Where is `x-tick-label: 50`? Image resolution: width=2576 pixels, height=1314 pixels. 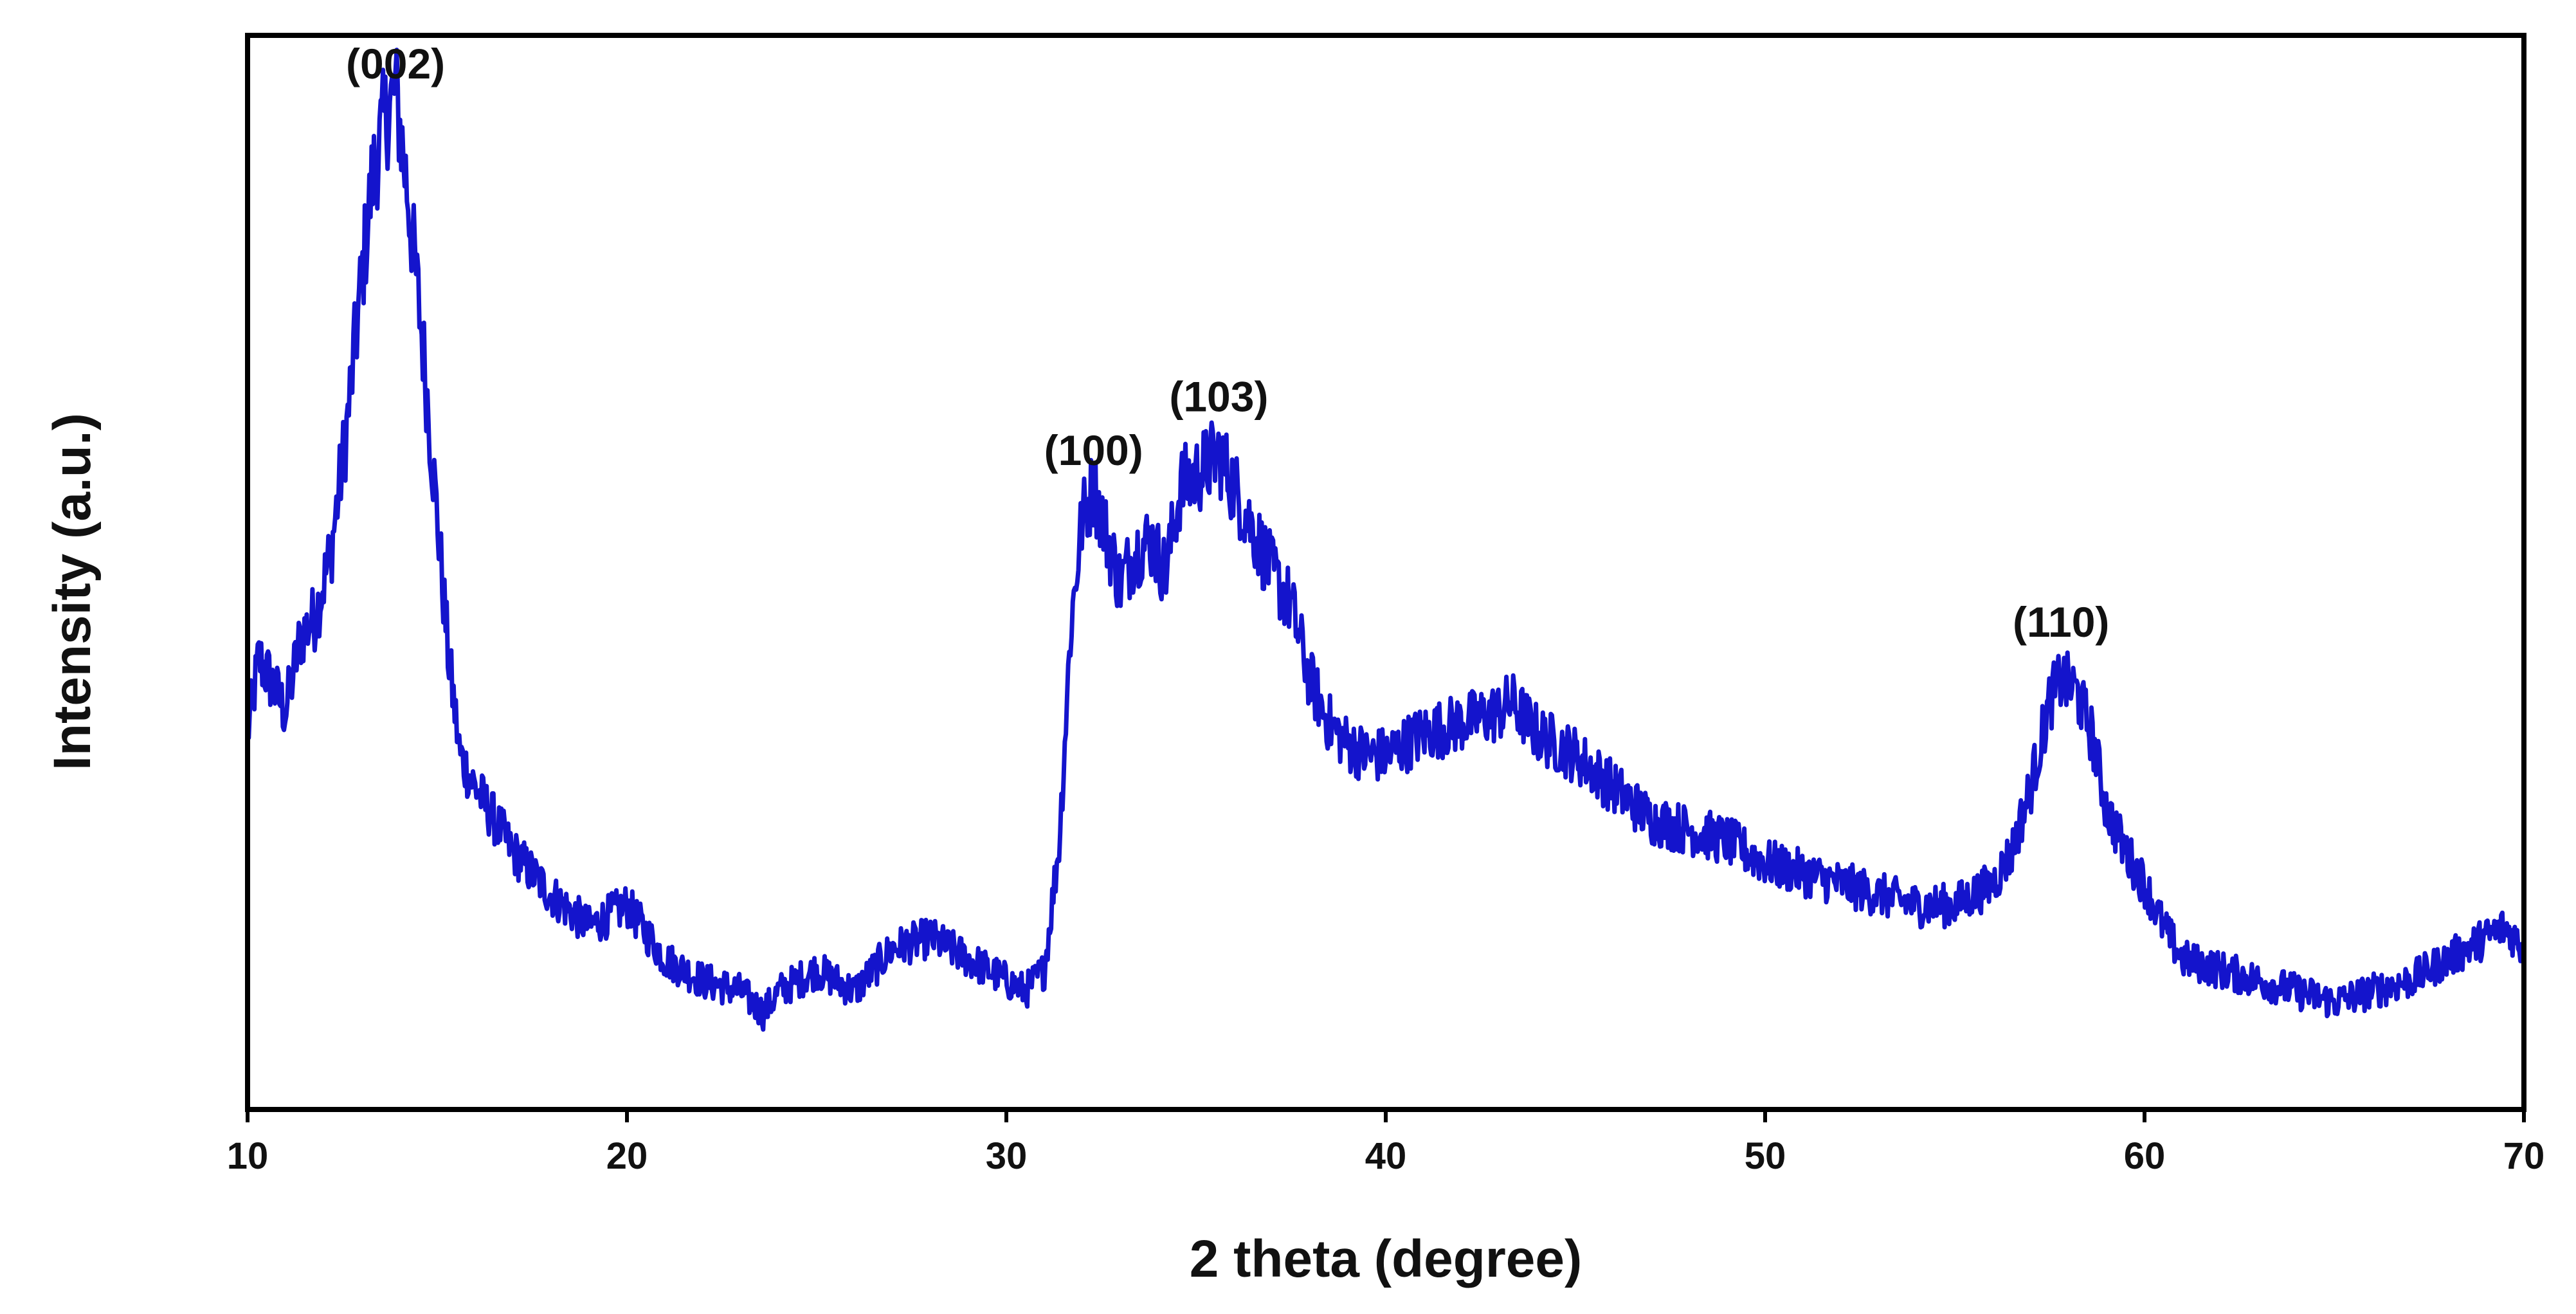 x-tick-label: 50 is located at coordinates (1765, 1156).